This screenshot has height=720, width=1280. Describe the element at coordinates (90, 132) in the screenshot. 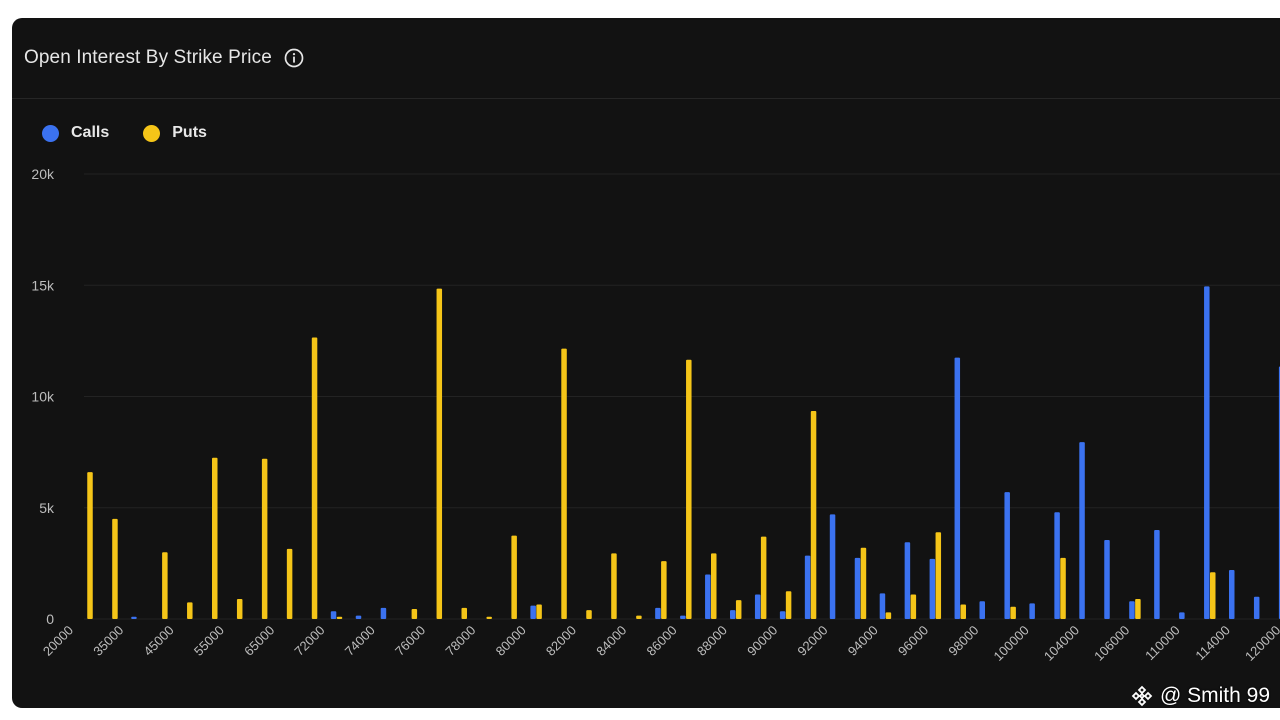

I see `legend-label-calls: Calls` at that location.